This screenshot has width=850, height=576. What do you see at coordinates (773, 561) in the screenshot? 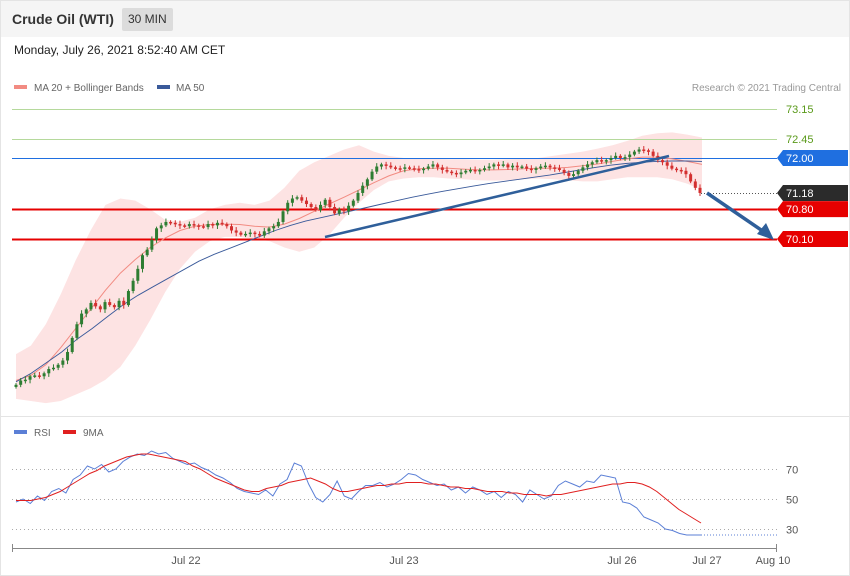
I see `x-tick-label: Aug 10` at bounding box center [773, 561].